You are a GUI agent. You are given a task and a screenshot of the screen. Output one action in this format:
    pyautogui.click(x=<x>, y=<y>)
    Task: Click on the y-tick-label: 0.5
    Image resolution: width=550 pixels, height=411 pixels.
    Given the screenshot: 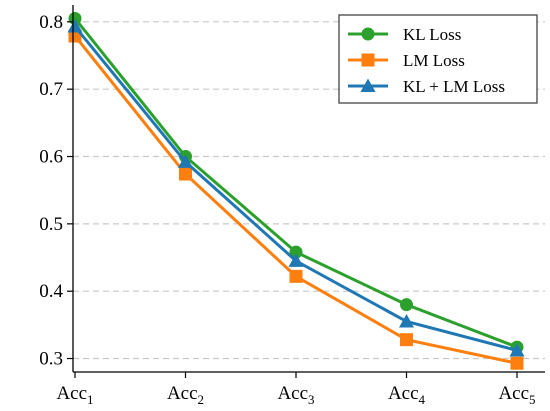 What is the action you would take?
    pyautogui.click(x=51, y=224)
    